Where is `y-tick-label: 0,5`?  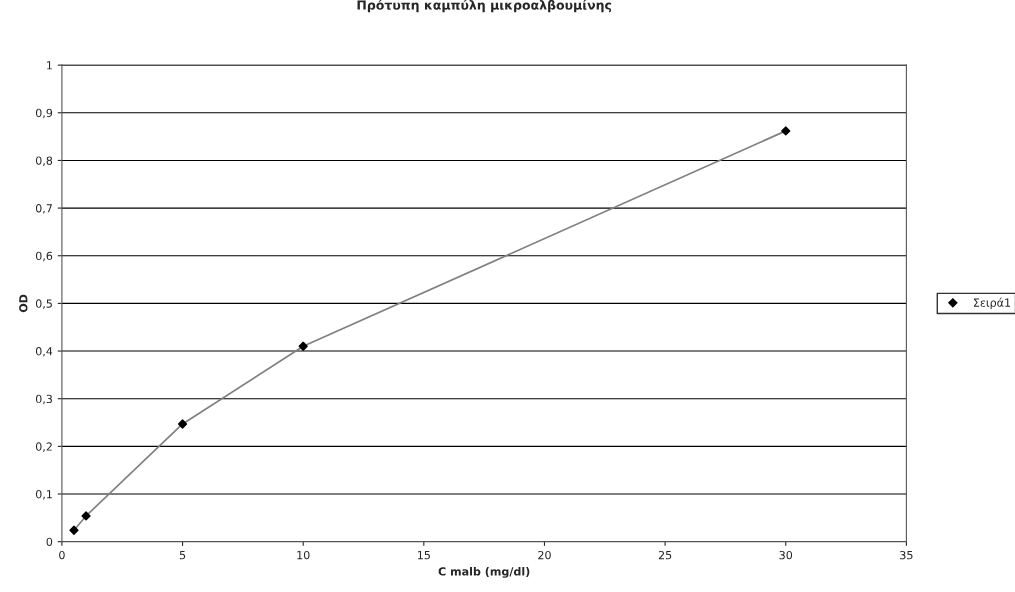 y-tick-label: 0,5 is located at coordinates (43, 304).